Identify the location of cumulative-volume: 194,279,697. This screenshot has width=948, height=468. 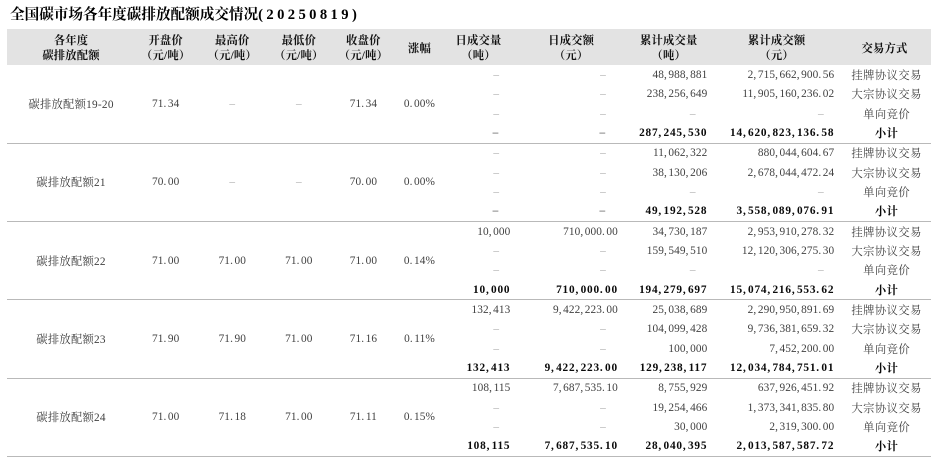
(673, 289).